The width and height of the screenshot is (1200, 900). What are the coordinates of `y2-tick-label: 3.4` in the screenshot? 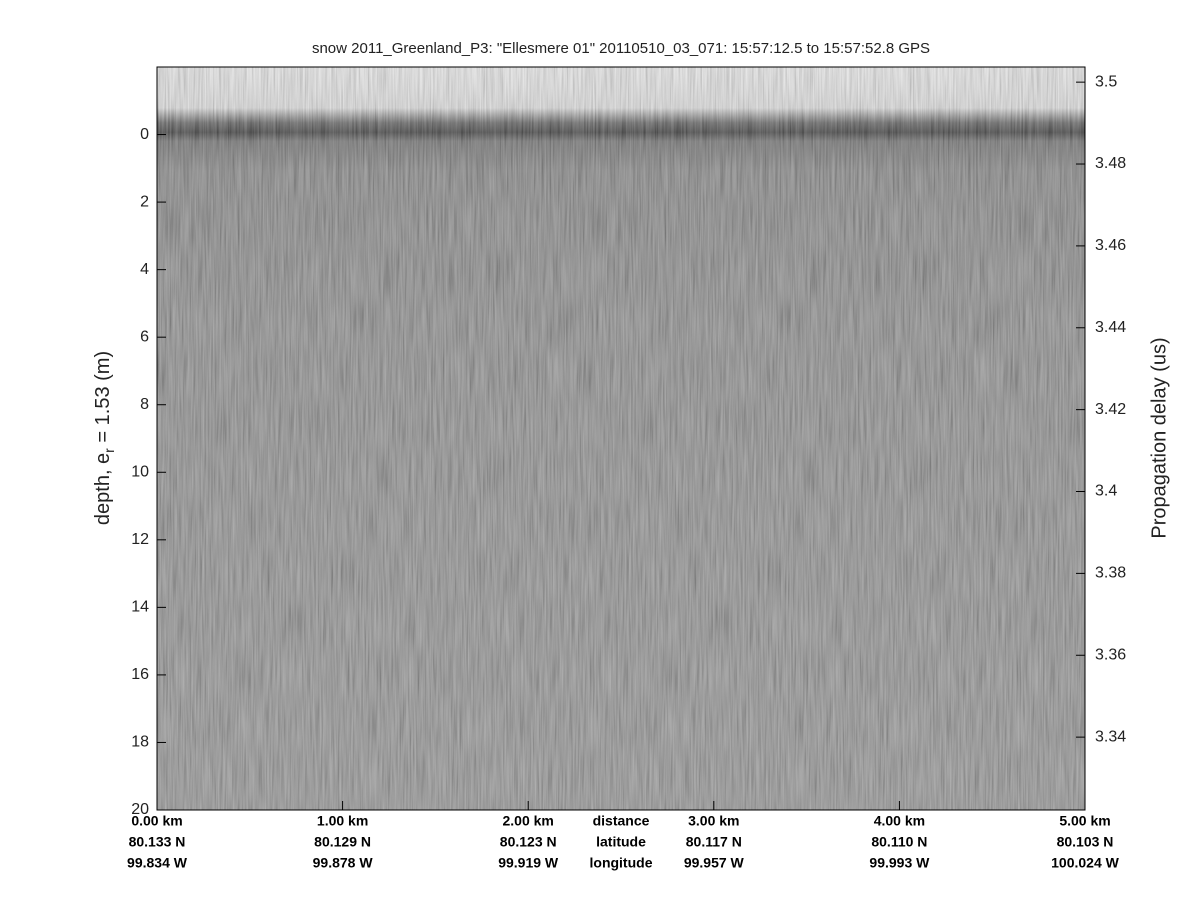 It's located at (1106, 491).